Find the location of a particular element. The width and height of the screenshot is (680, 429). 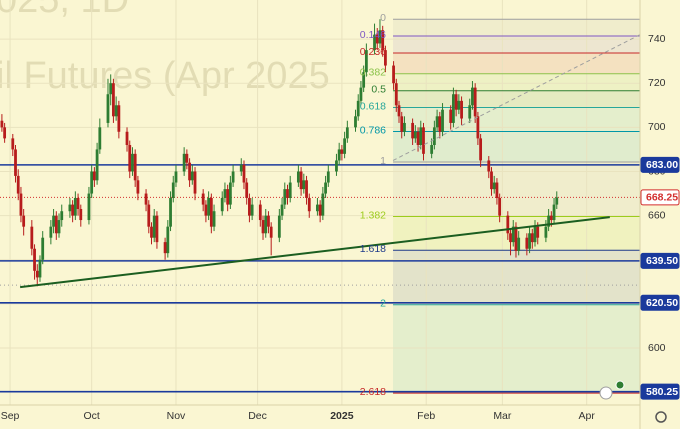

status-dot is located at coordinates (620, 385).